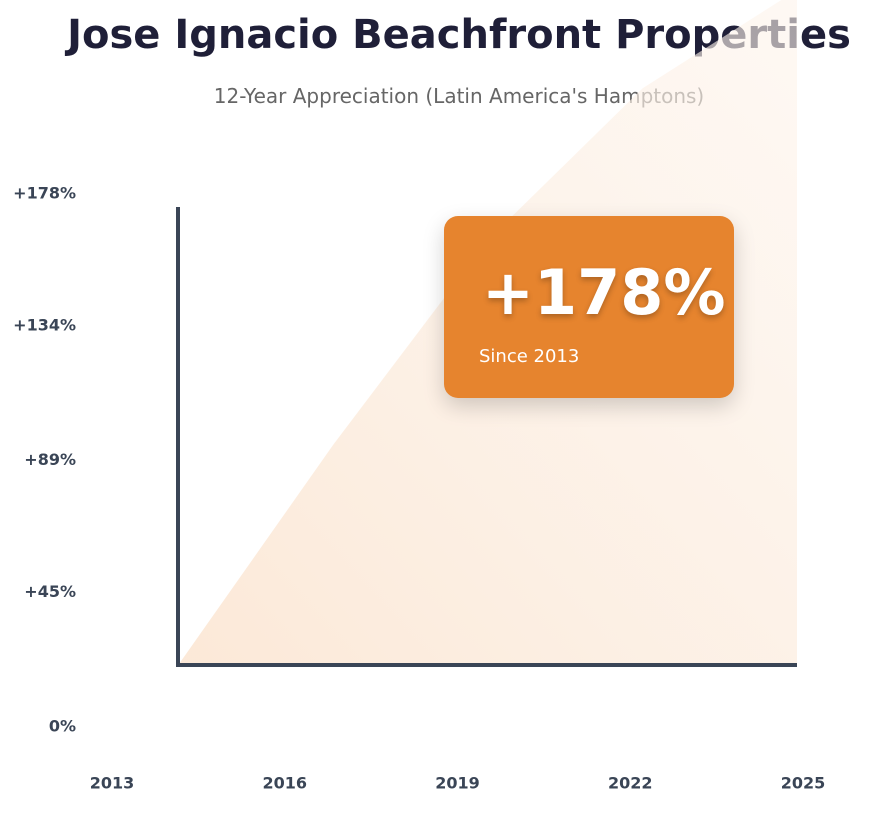 The image size is (895, 818). Describe the element at coordinates (44, 324) in the screenshot. I see `y-tick-label: +134%` at that location.